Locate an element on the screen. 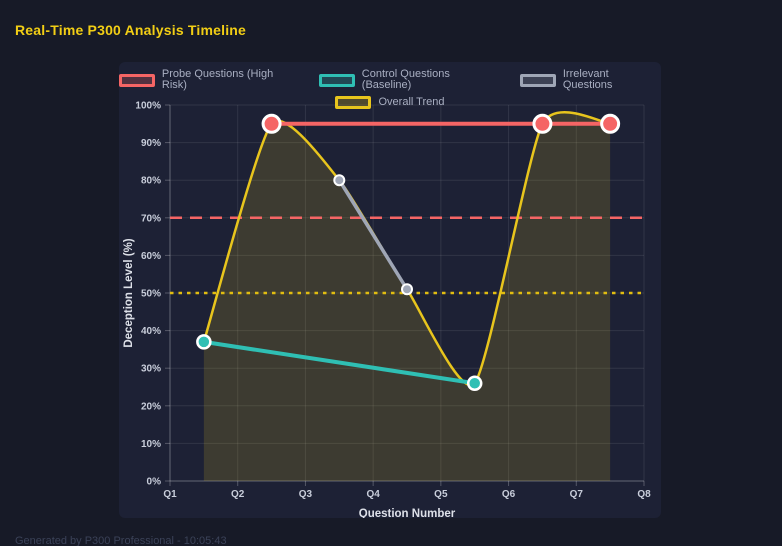  legend-item-overall-trend: Overall Trend is located at coordinates (390, 102).